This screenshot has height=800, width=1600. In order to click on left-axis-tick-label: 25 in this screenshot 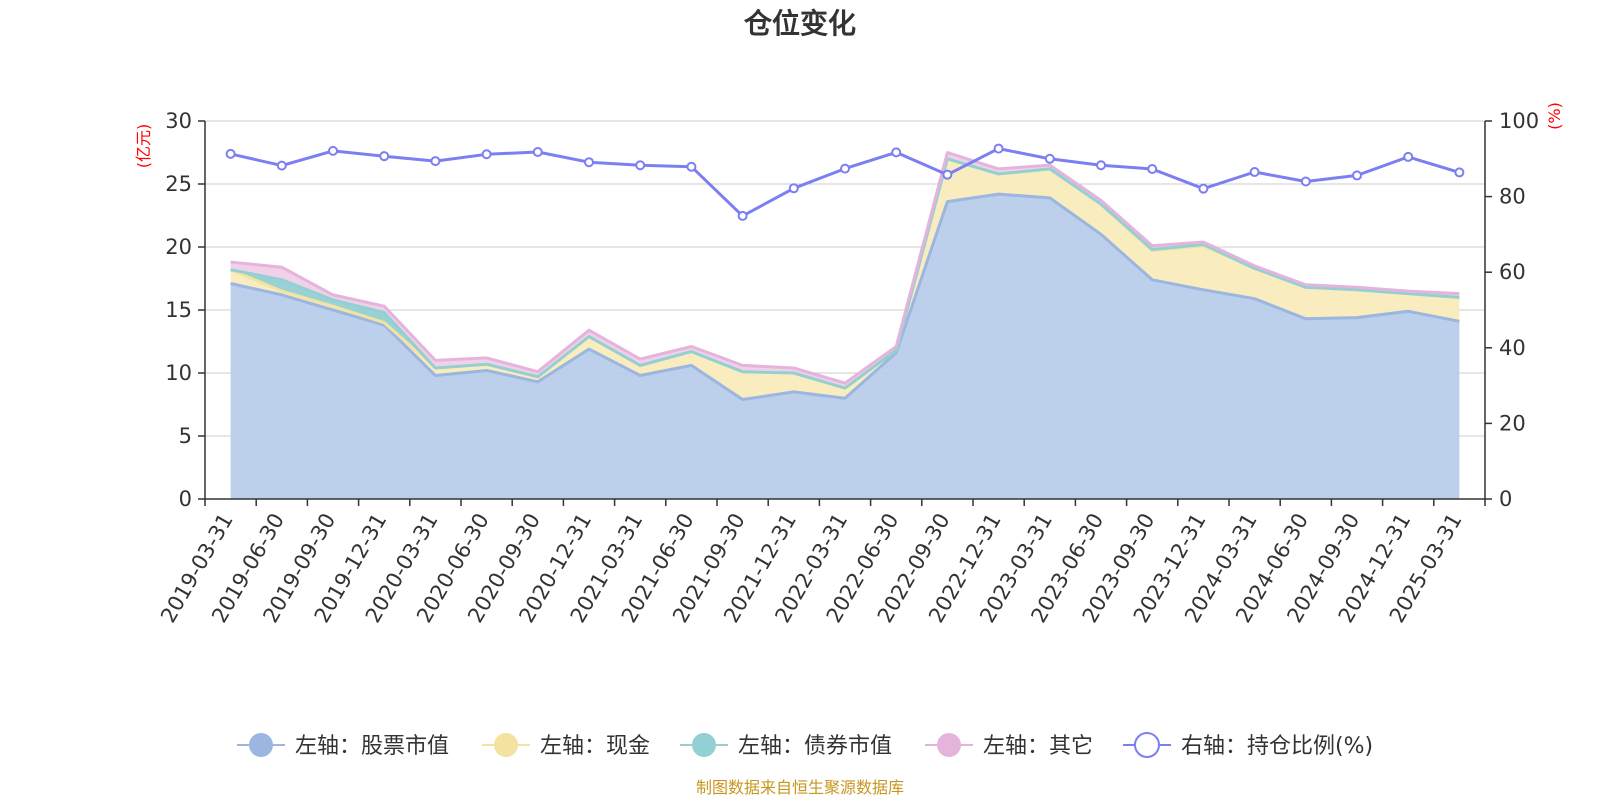, I will do `click(178, 184)`.